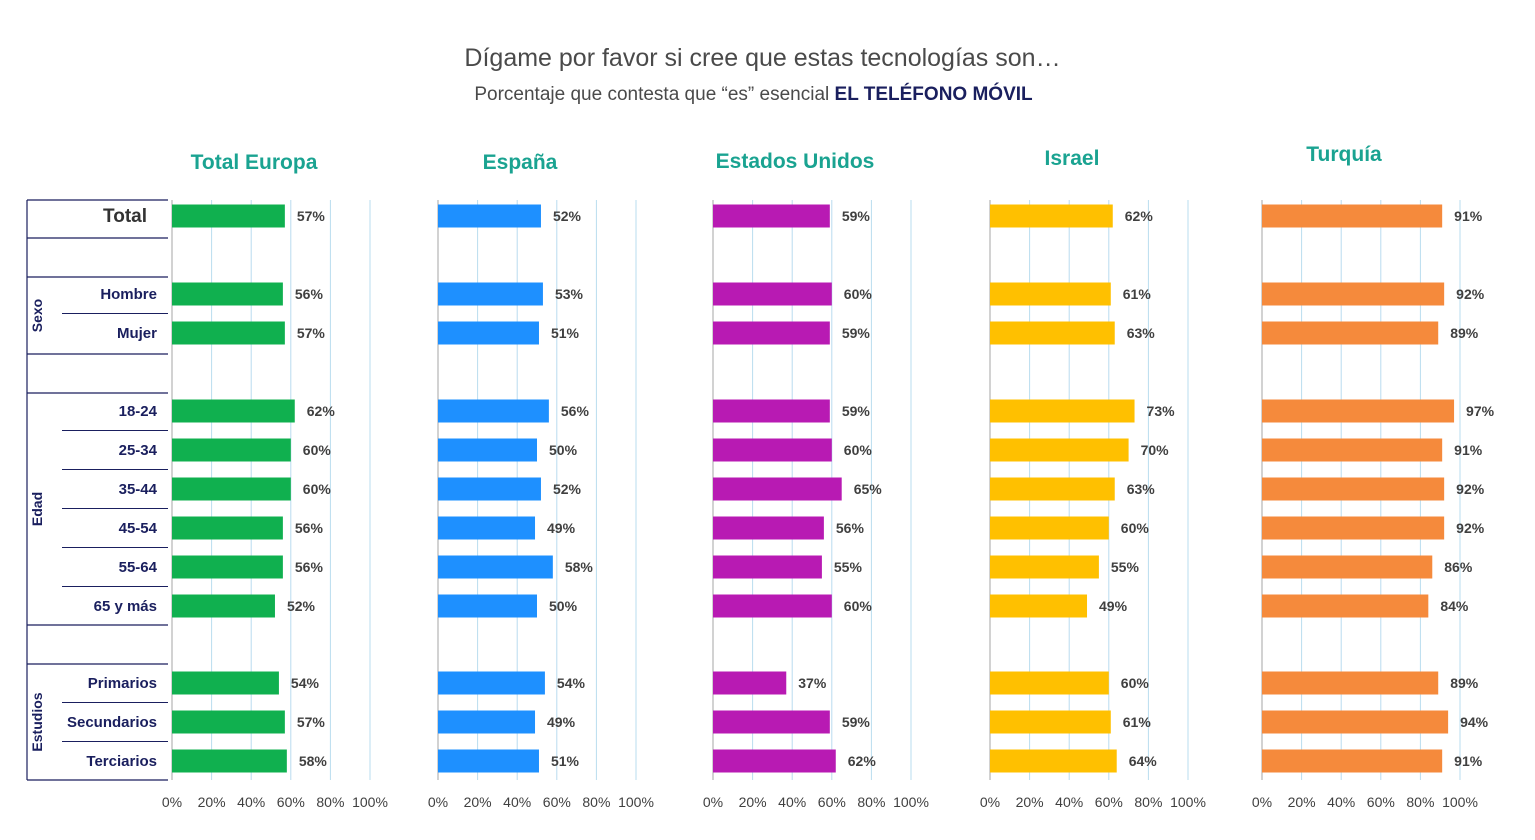 Image resolution: width=1535 pixels, height=840 pixels. I want to click on group-label-edad: Edad, so click(37, 509).